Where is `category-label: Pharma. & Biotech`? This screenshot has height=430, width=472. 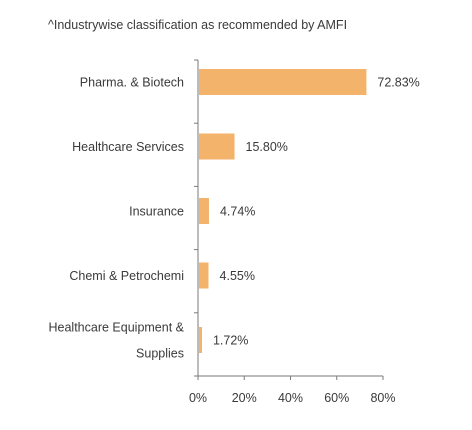
category-label: Pharma. & Biotech is located at coordinates (132, 83).